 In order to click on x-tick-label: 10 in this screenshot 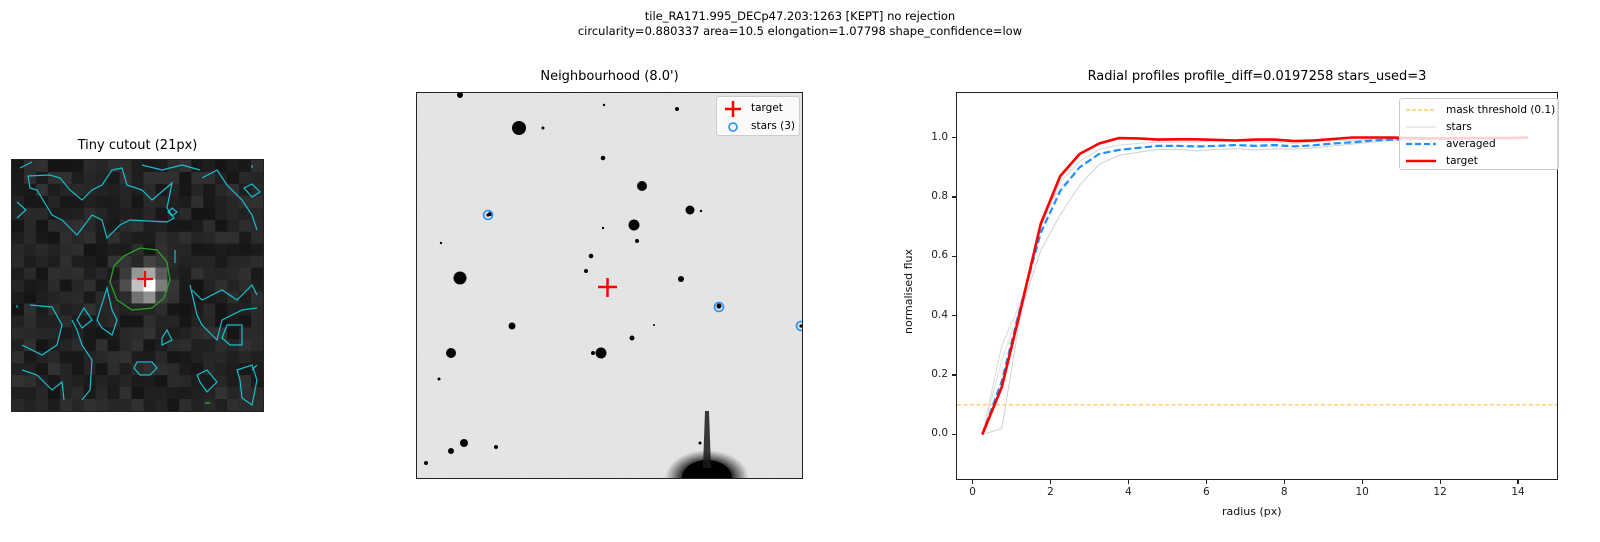, I will do `click(1362, 492)`.